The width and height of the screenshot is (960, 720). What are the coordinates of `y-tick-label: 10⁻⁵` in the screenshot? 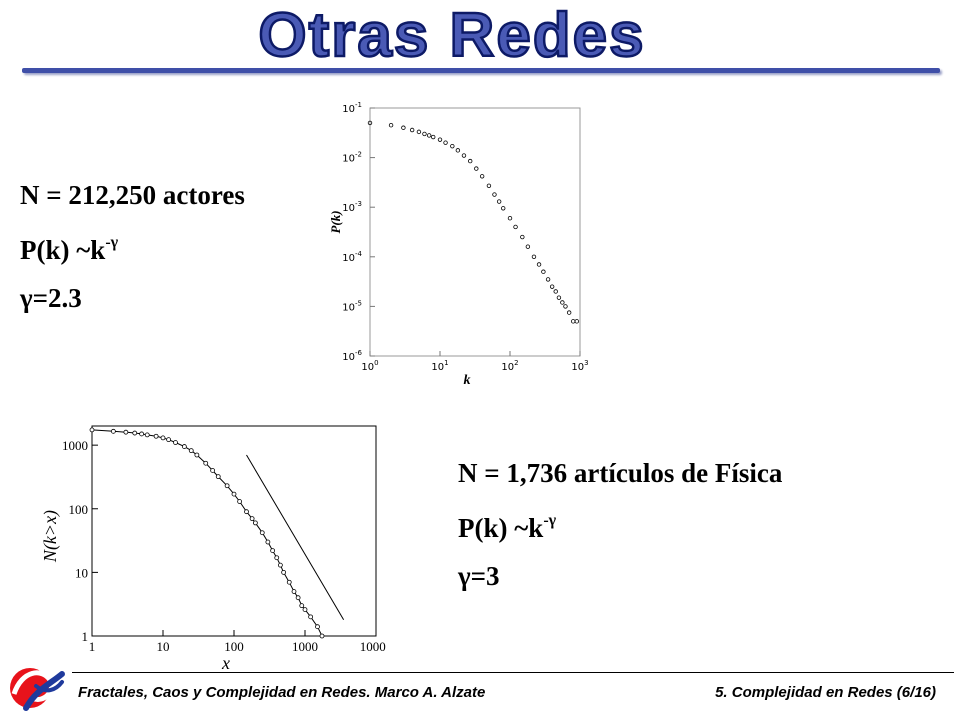 It's located at (352, 306).